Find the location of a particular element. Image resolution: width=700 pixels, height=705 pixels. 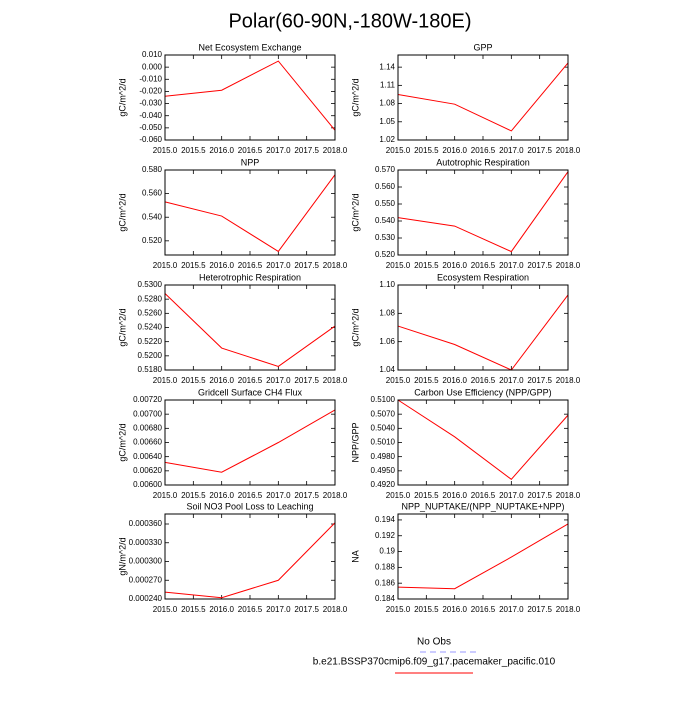

y-tick-label: 0.4950 is located at coordinates (383, 470).